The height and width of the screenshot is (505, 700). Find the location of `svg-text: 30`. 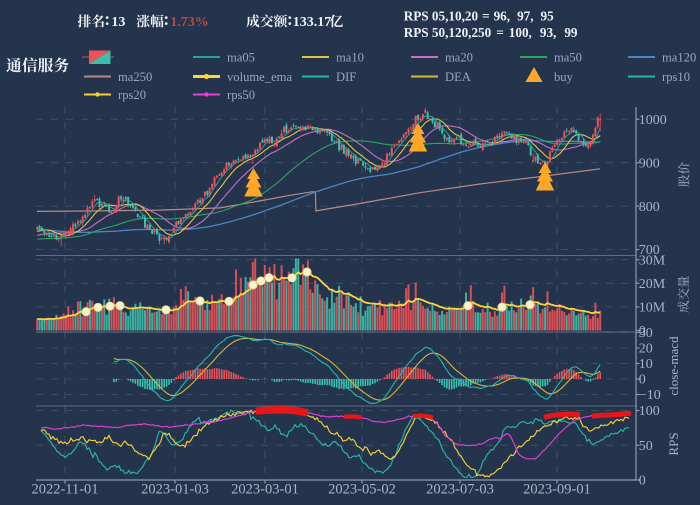

svg-text: 30 is located at coordinates (646, 333).